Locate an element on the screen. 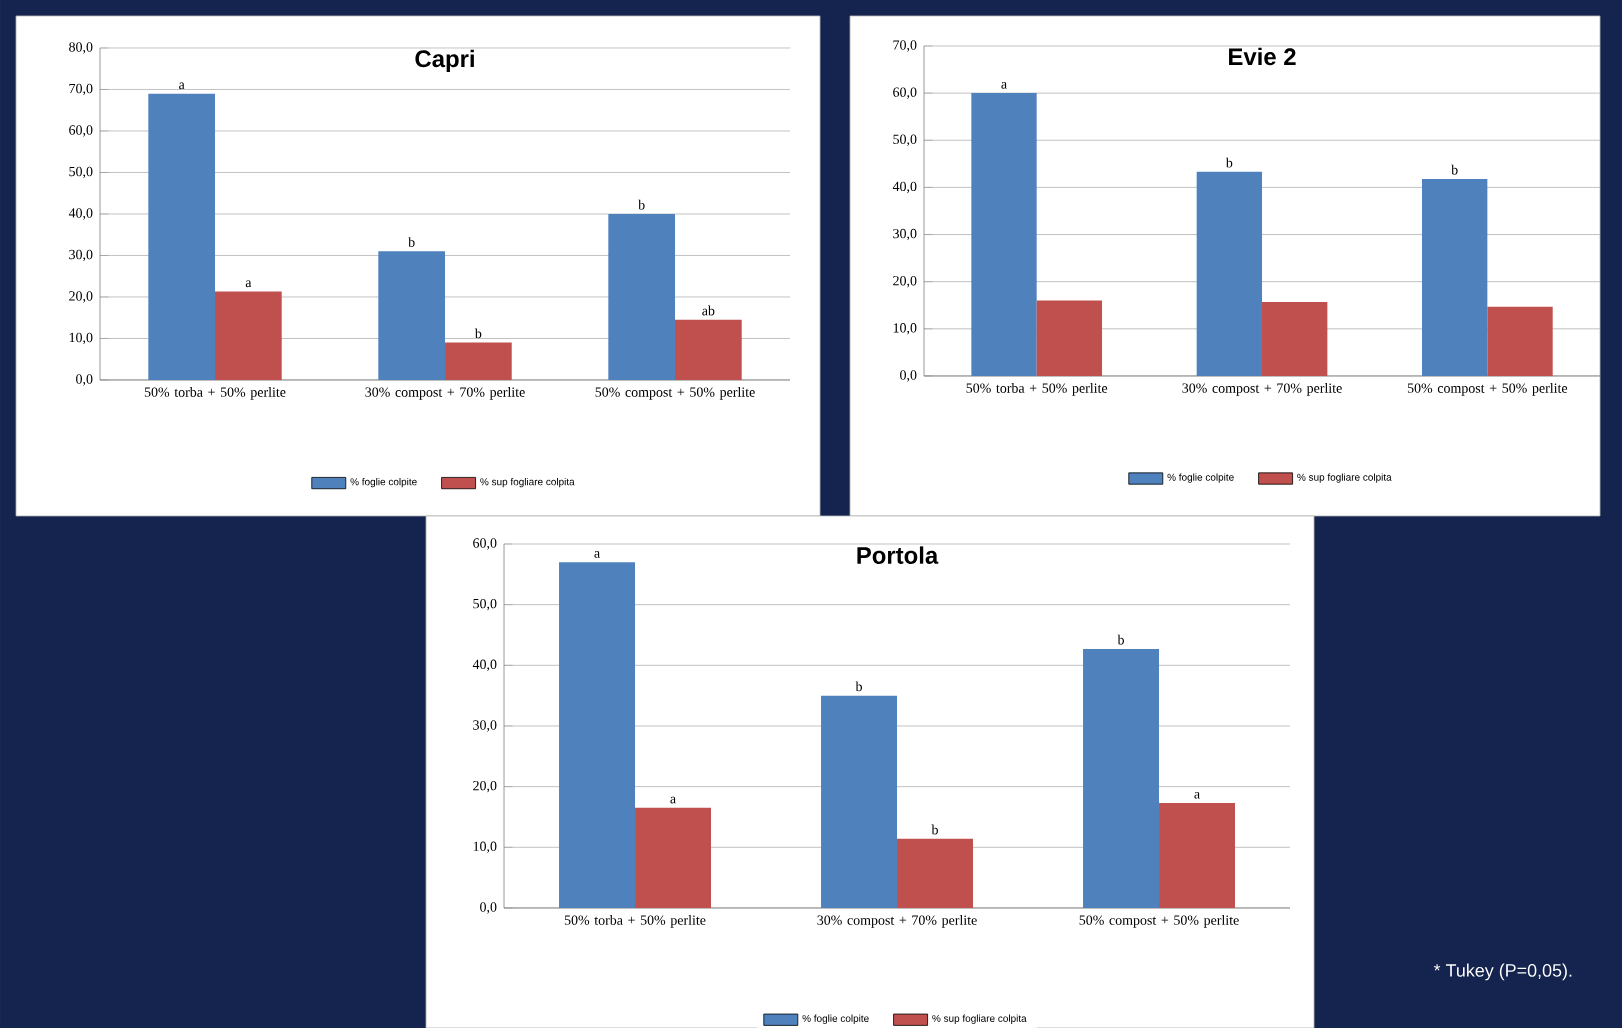 This screenshot has height=1028, width=1622. text: * Tukey (P=0,05). is located at coordinates (1502, 972).